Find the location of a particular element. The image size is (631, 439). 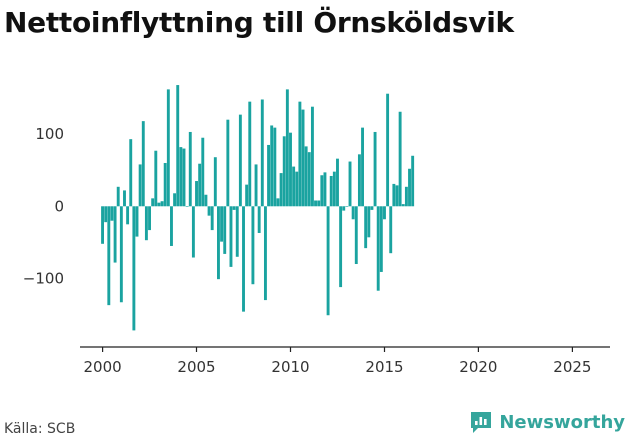

y-tick-label: 0 is located at coordinates (59, 206).